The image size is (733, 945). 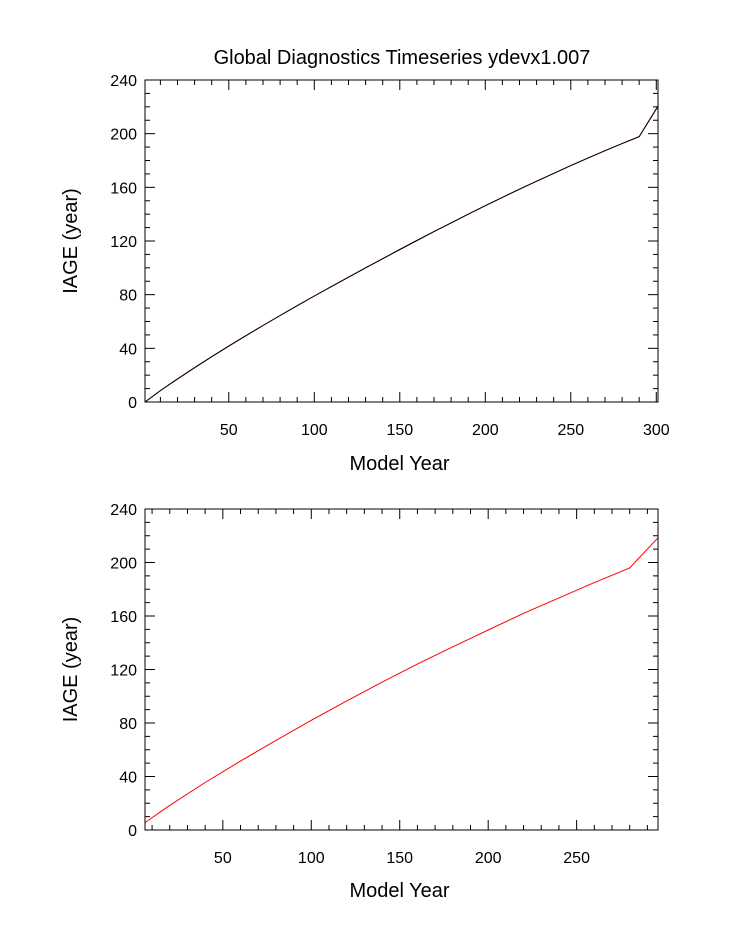 What do you see at coordinates (656, 430) in the screenshot?
I see `x-tick-label: 300` at bounding box center [656, 430].